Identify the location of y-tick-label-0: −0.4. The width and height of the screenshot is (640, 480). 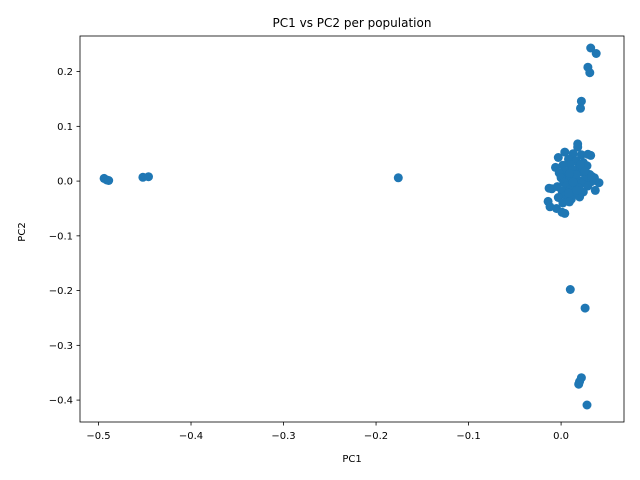
(61, 401).